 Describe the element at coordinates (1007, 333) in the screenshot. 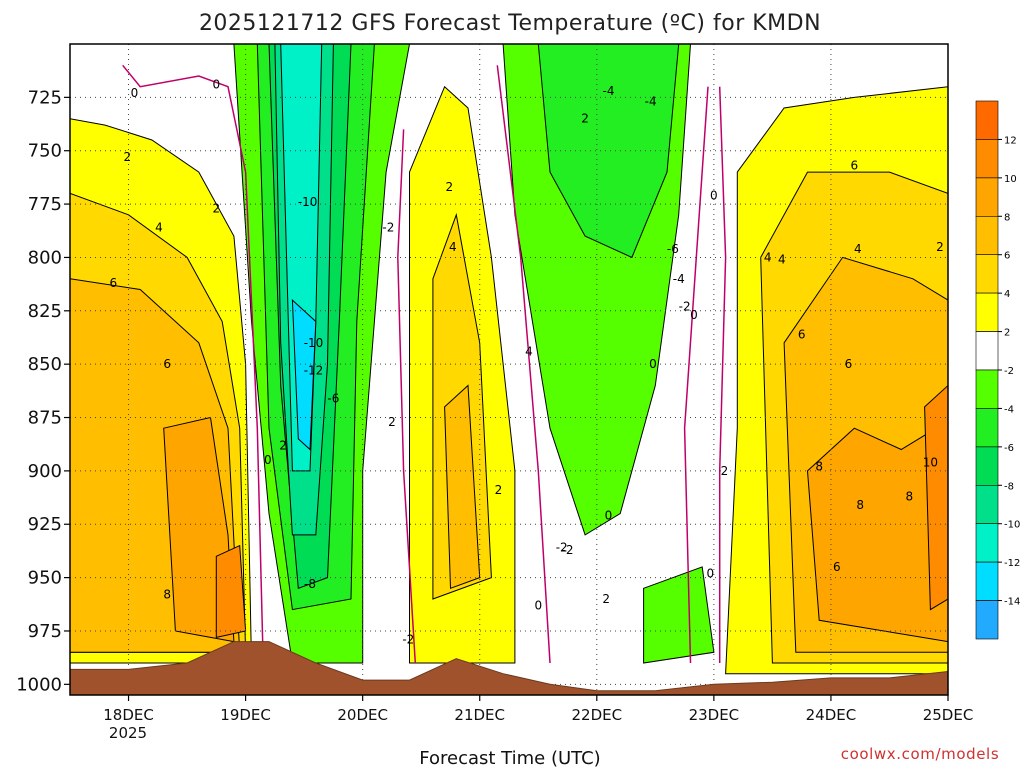

I see `colorbar-tick-label: 2` at that location.